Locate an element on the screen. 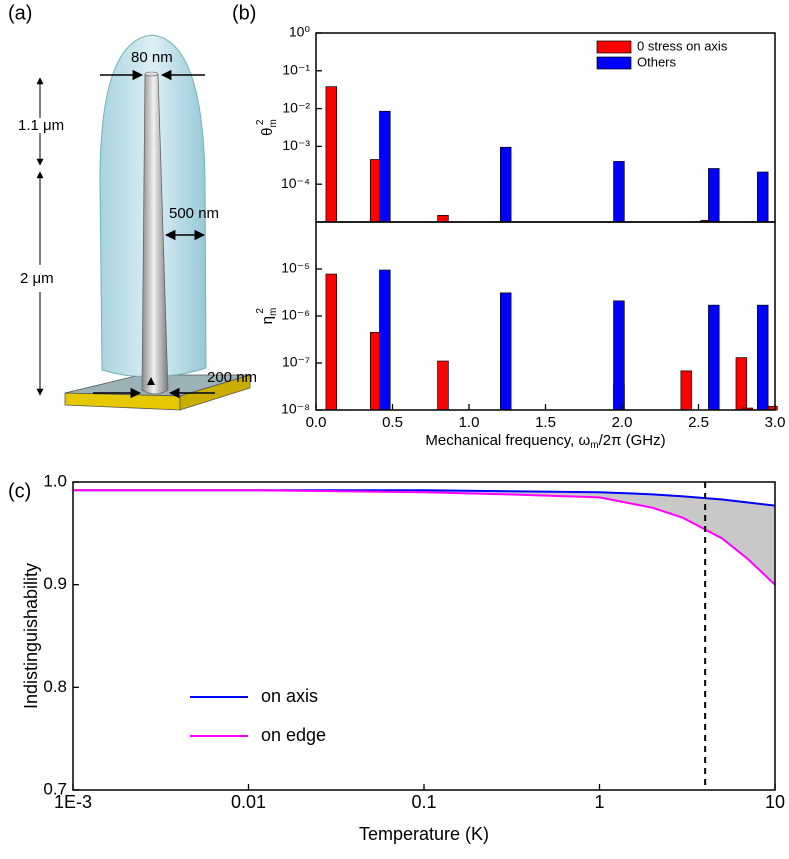 The width and height of the screenshot is (789, 859). y-tick-label: 10⁻⁴ is located at coordinates (295, 183).